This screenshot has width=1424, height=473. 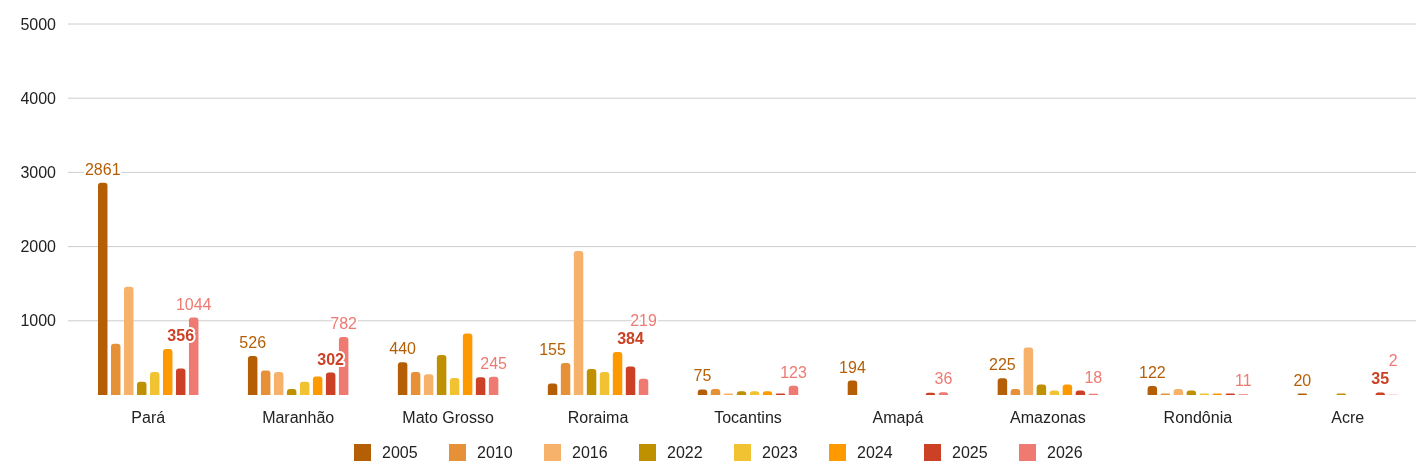 What do you see at coordinates (1048, 417) in the screenshot?
I see `x-tick-label: Amazonas` at bounding box center [1048, 417].